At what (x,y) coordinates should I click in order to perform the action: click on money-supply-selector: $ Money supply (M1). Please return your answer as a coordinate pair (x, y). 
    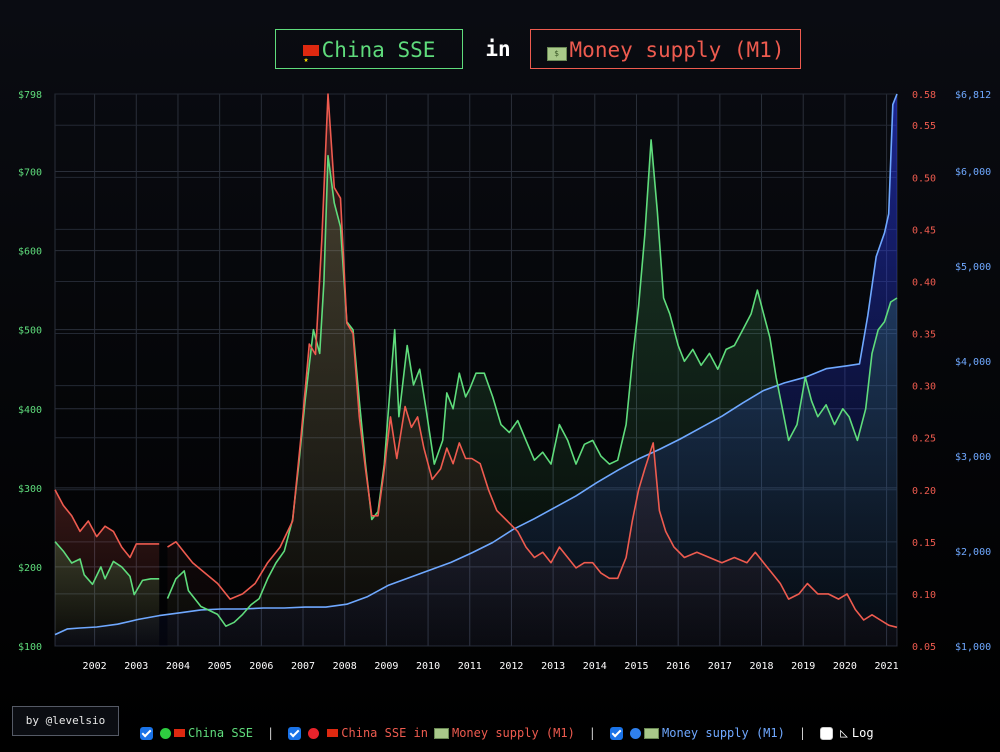
    Looking at the image, I should click on (665, 49).